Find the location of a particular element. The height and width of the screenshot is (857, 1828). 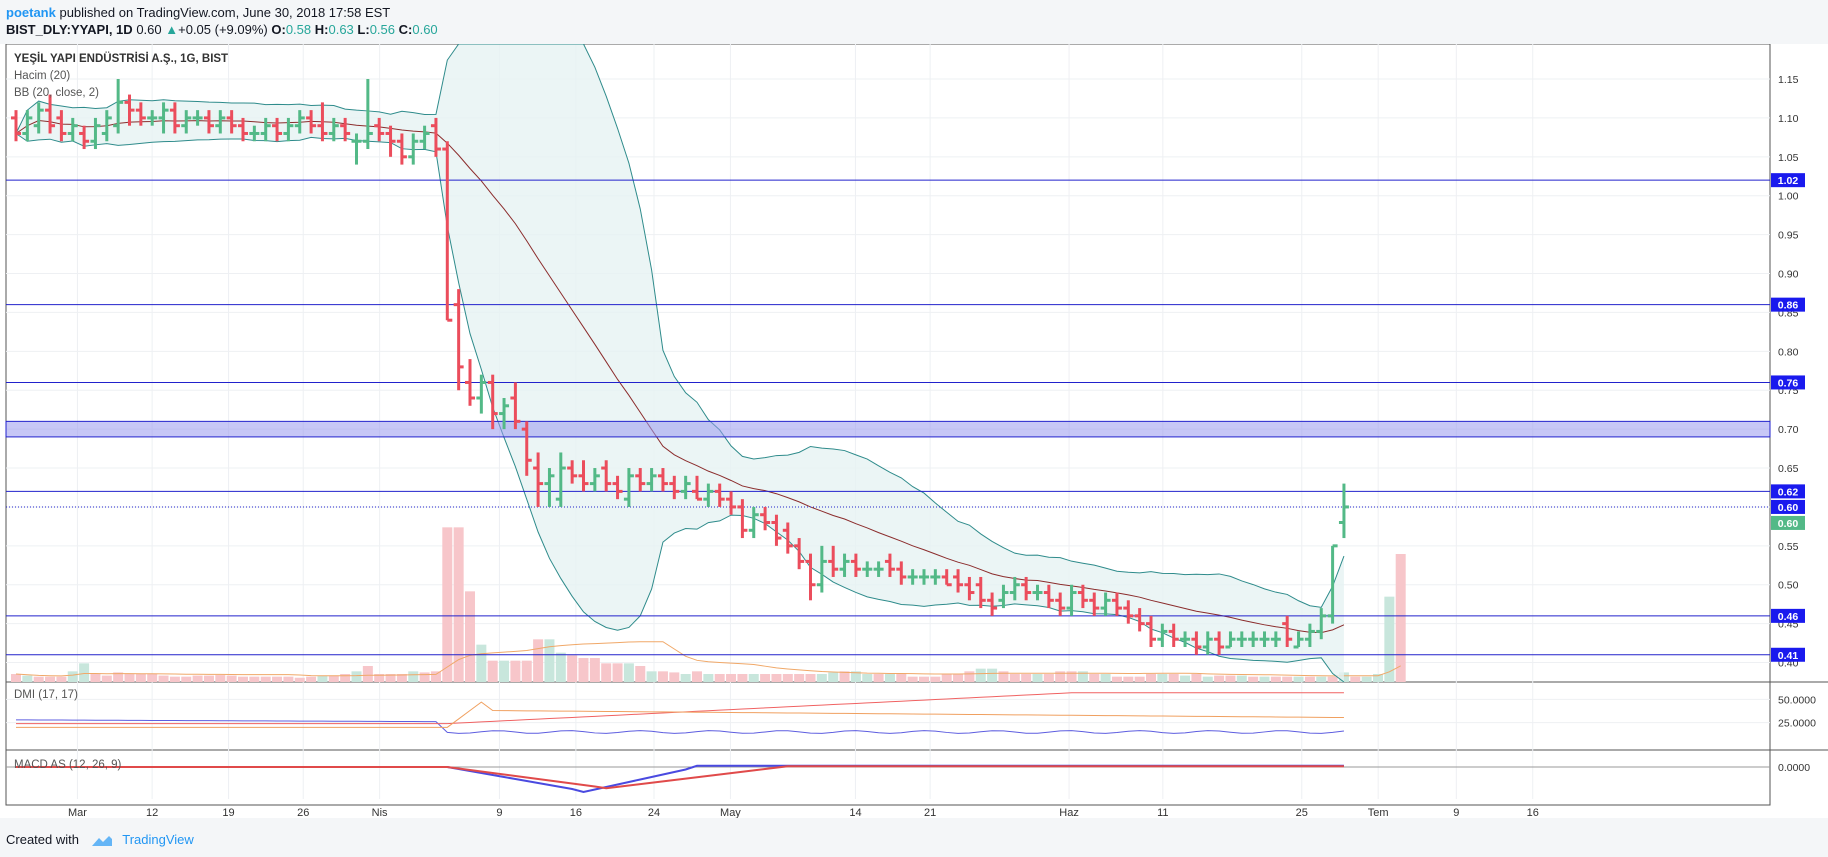

legend-volume: Hacim (20) is located at coordinates (42, 76).